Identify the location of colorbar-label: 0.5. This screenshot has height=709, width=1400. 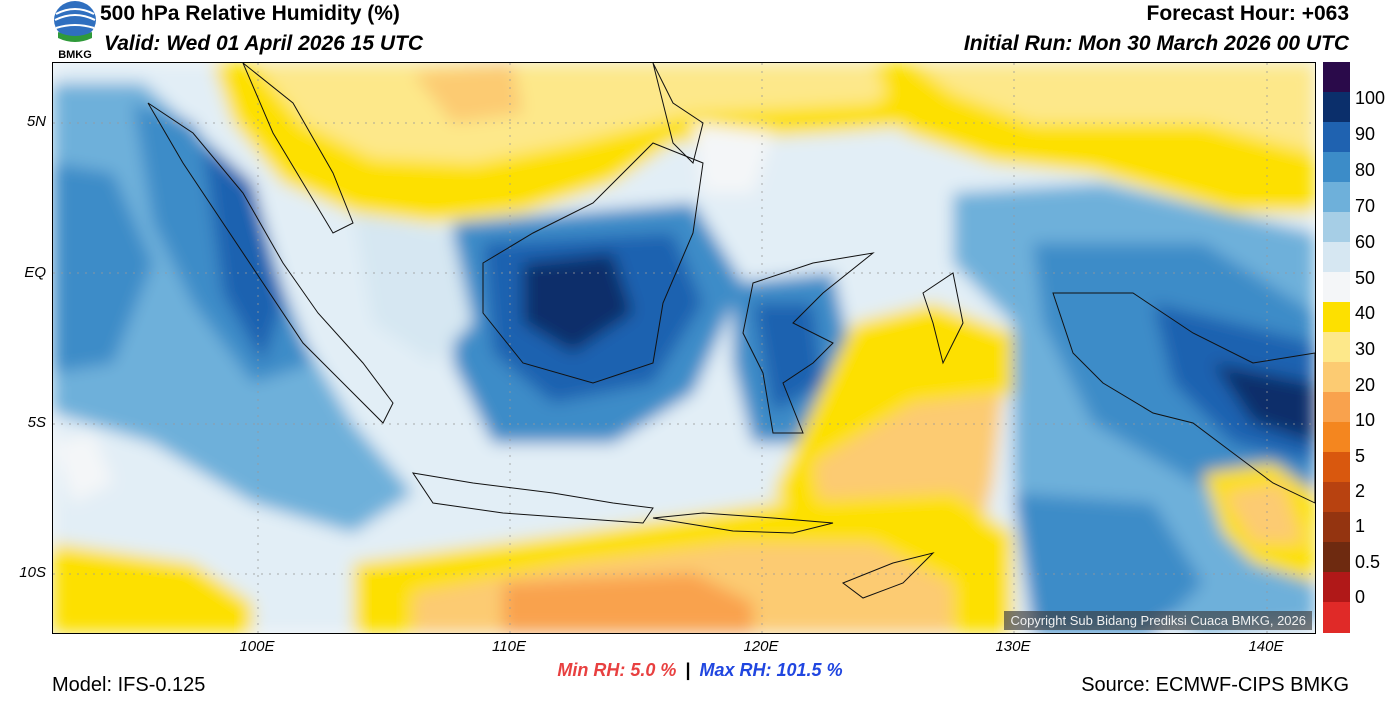
(1368, 562).